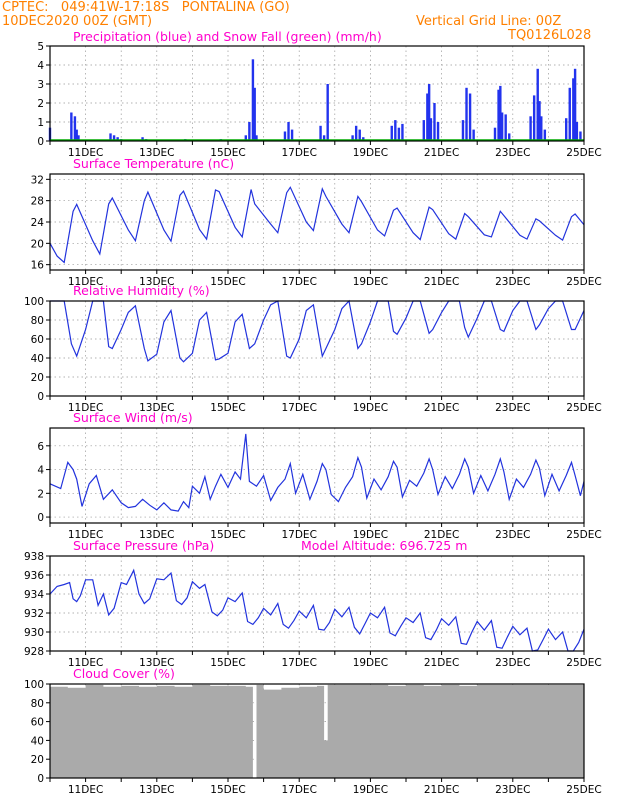 This screenshot has width=618, height=800. Describe the element at coordinates (153, 163) in the screenshot. I see `panel-title: Surface Temperature (nC)` at that location.